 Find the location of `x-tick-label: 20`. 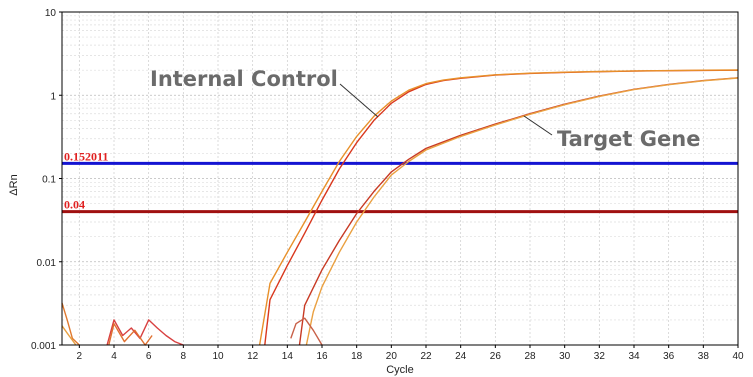

x-tick-label: 20 is located at coordinates (392, 356).